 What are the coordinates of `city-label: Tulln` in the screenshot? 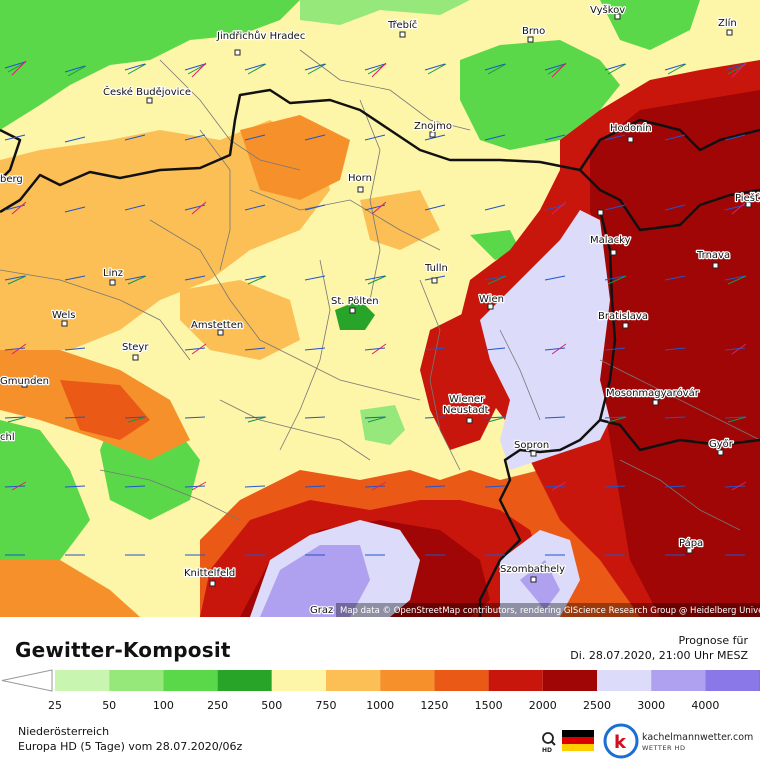 It's located at (436, 268).